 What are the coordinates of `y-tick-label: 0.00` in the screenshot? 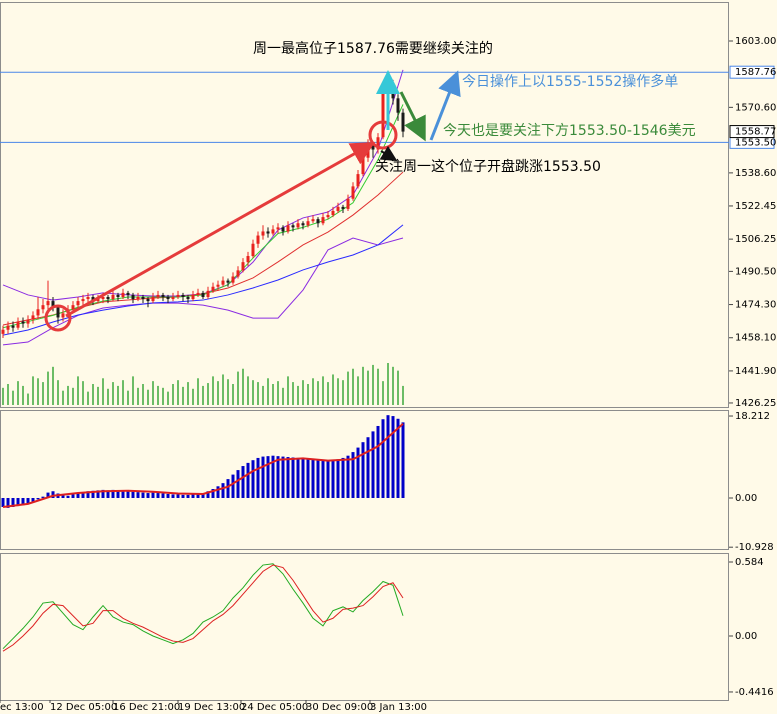 It's located at (746, 636).